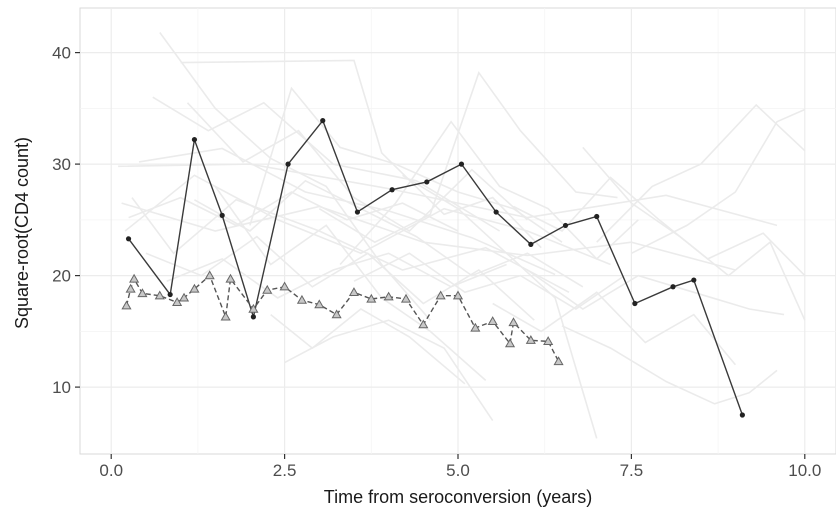  What do you see at coordinates (111, 470) in the screenshot?
I see `x-tick-label: 0.0` at bounding box center [111, 470].